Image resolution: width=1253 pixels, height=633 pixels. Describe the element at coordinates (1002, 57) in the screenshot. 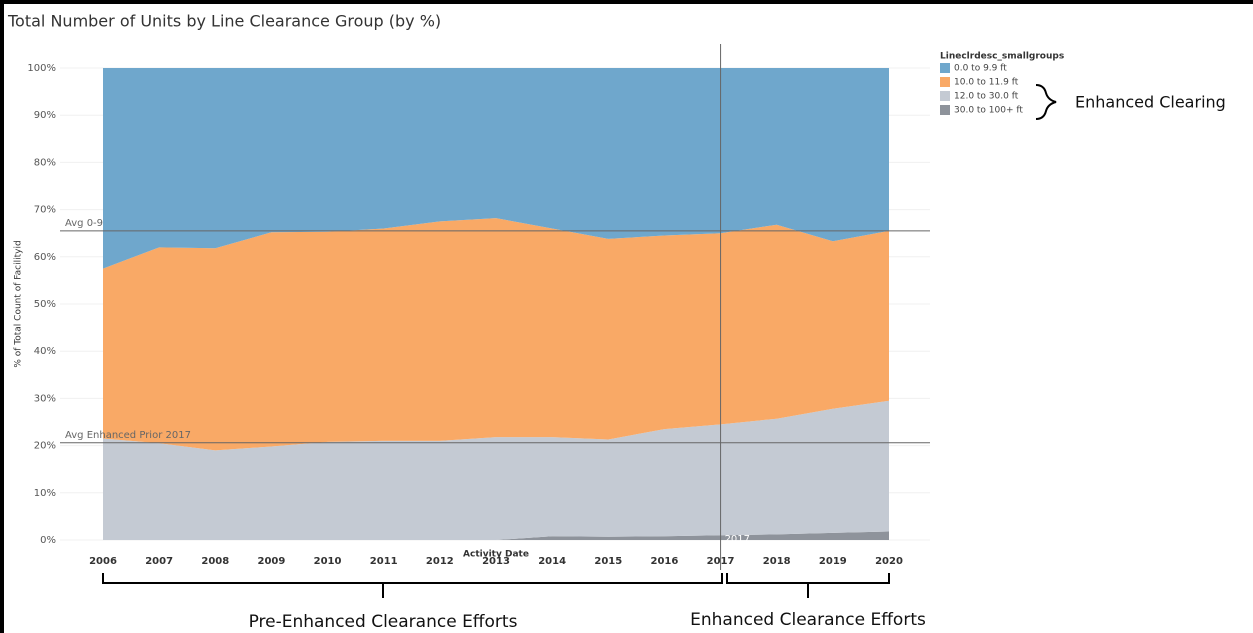

I see `legend-title: Lineclrdesc_smallgroups` at that location.